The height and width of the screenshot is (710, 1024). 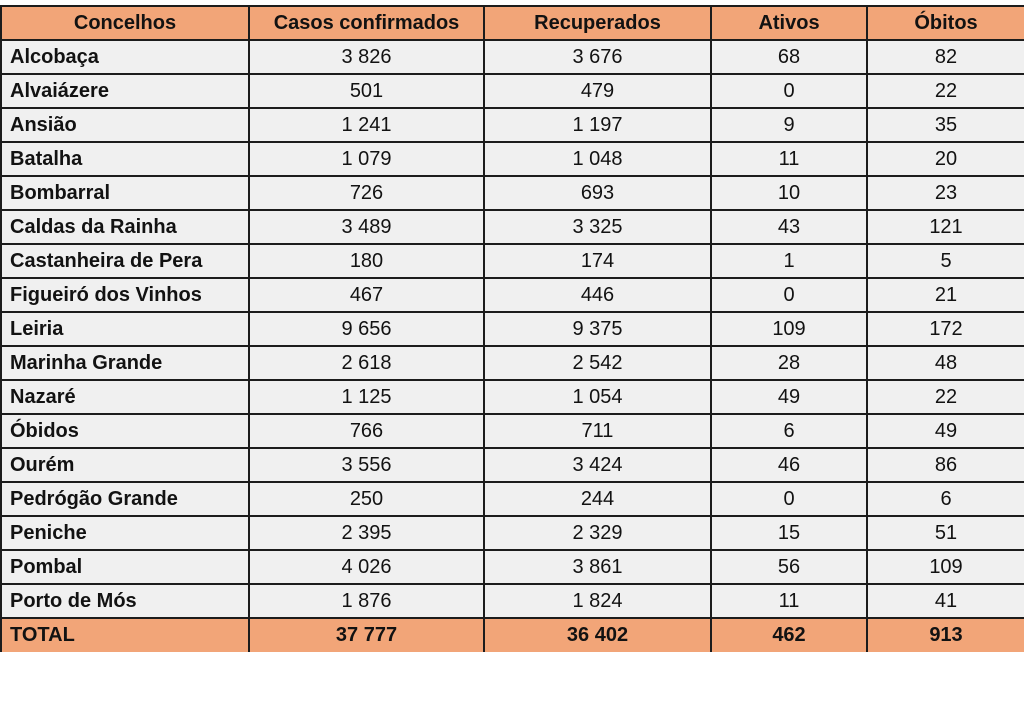 I want to click on cell-obitos: 86, so click(x=945, y=465).